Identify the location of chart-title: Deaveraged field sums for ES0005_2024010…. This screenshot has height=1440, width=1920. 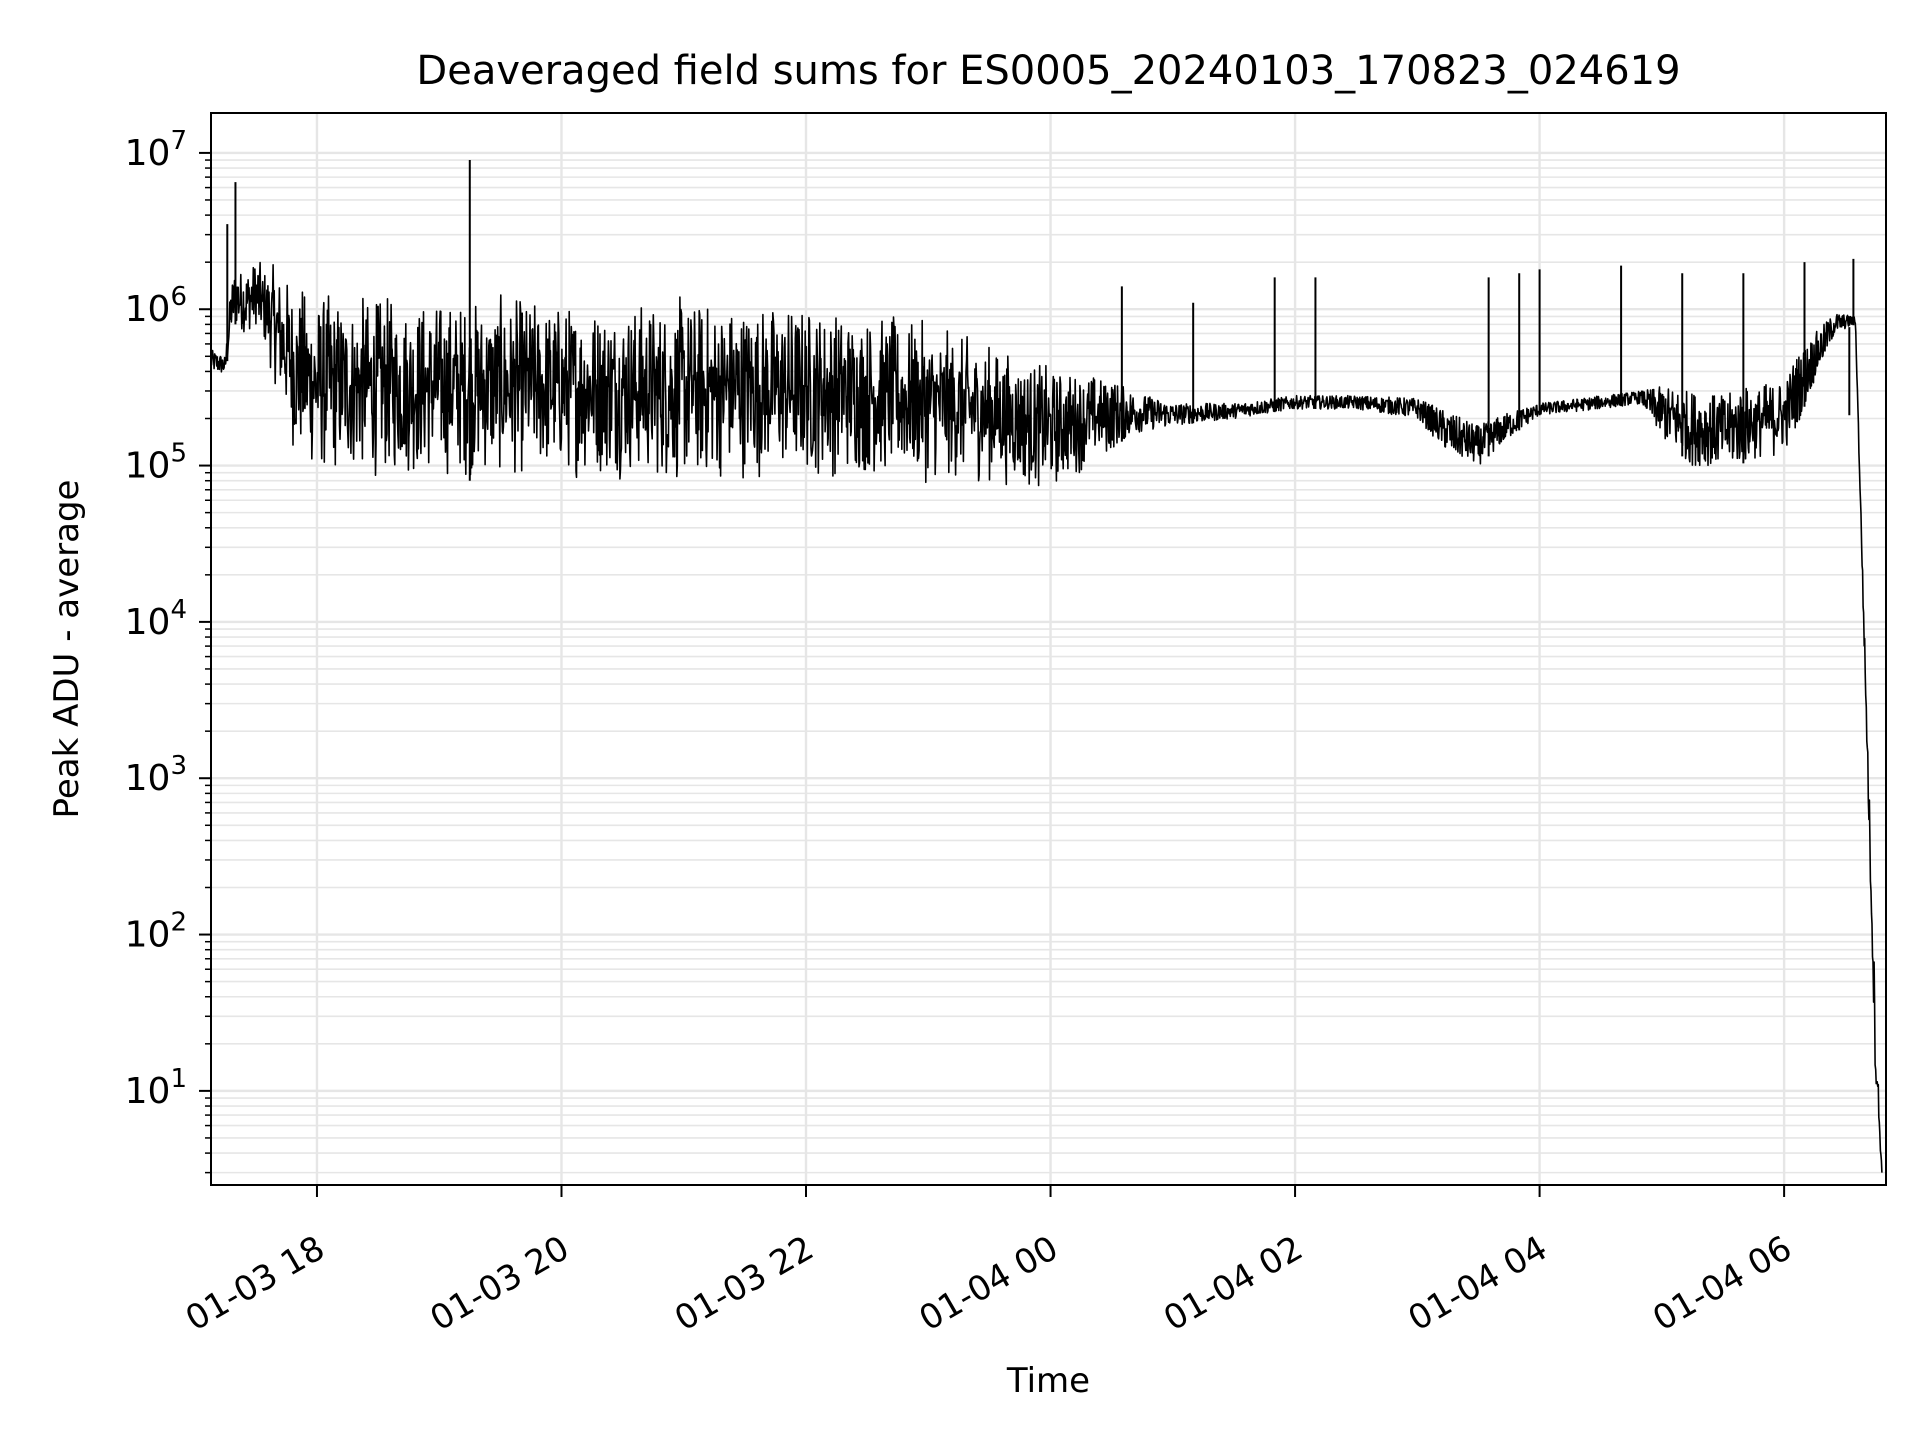
(1048, 71).